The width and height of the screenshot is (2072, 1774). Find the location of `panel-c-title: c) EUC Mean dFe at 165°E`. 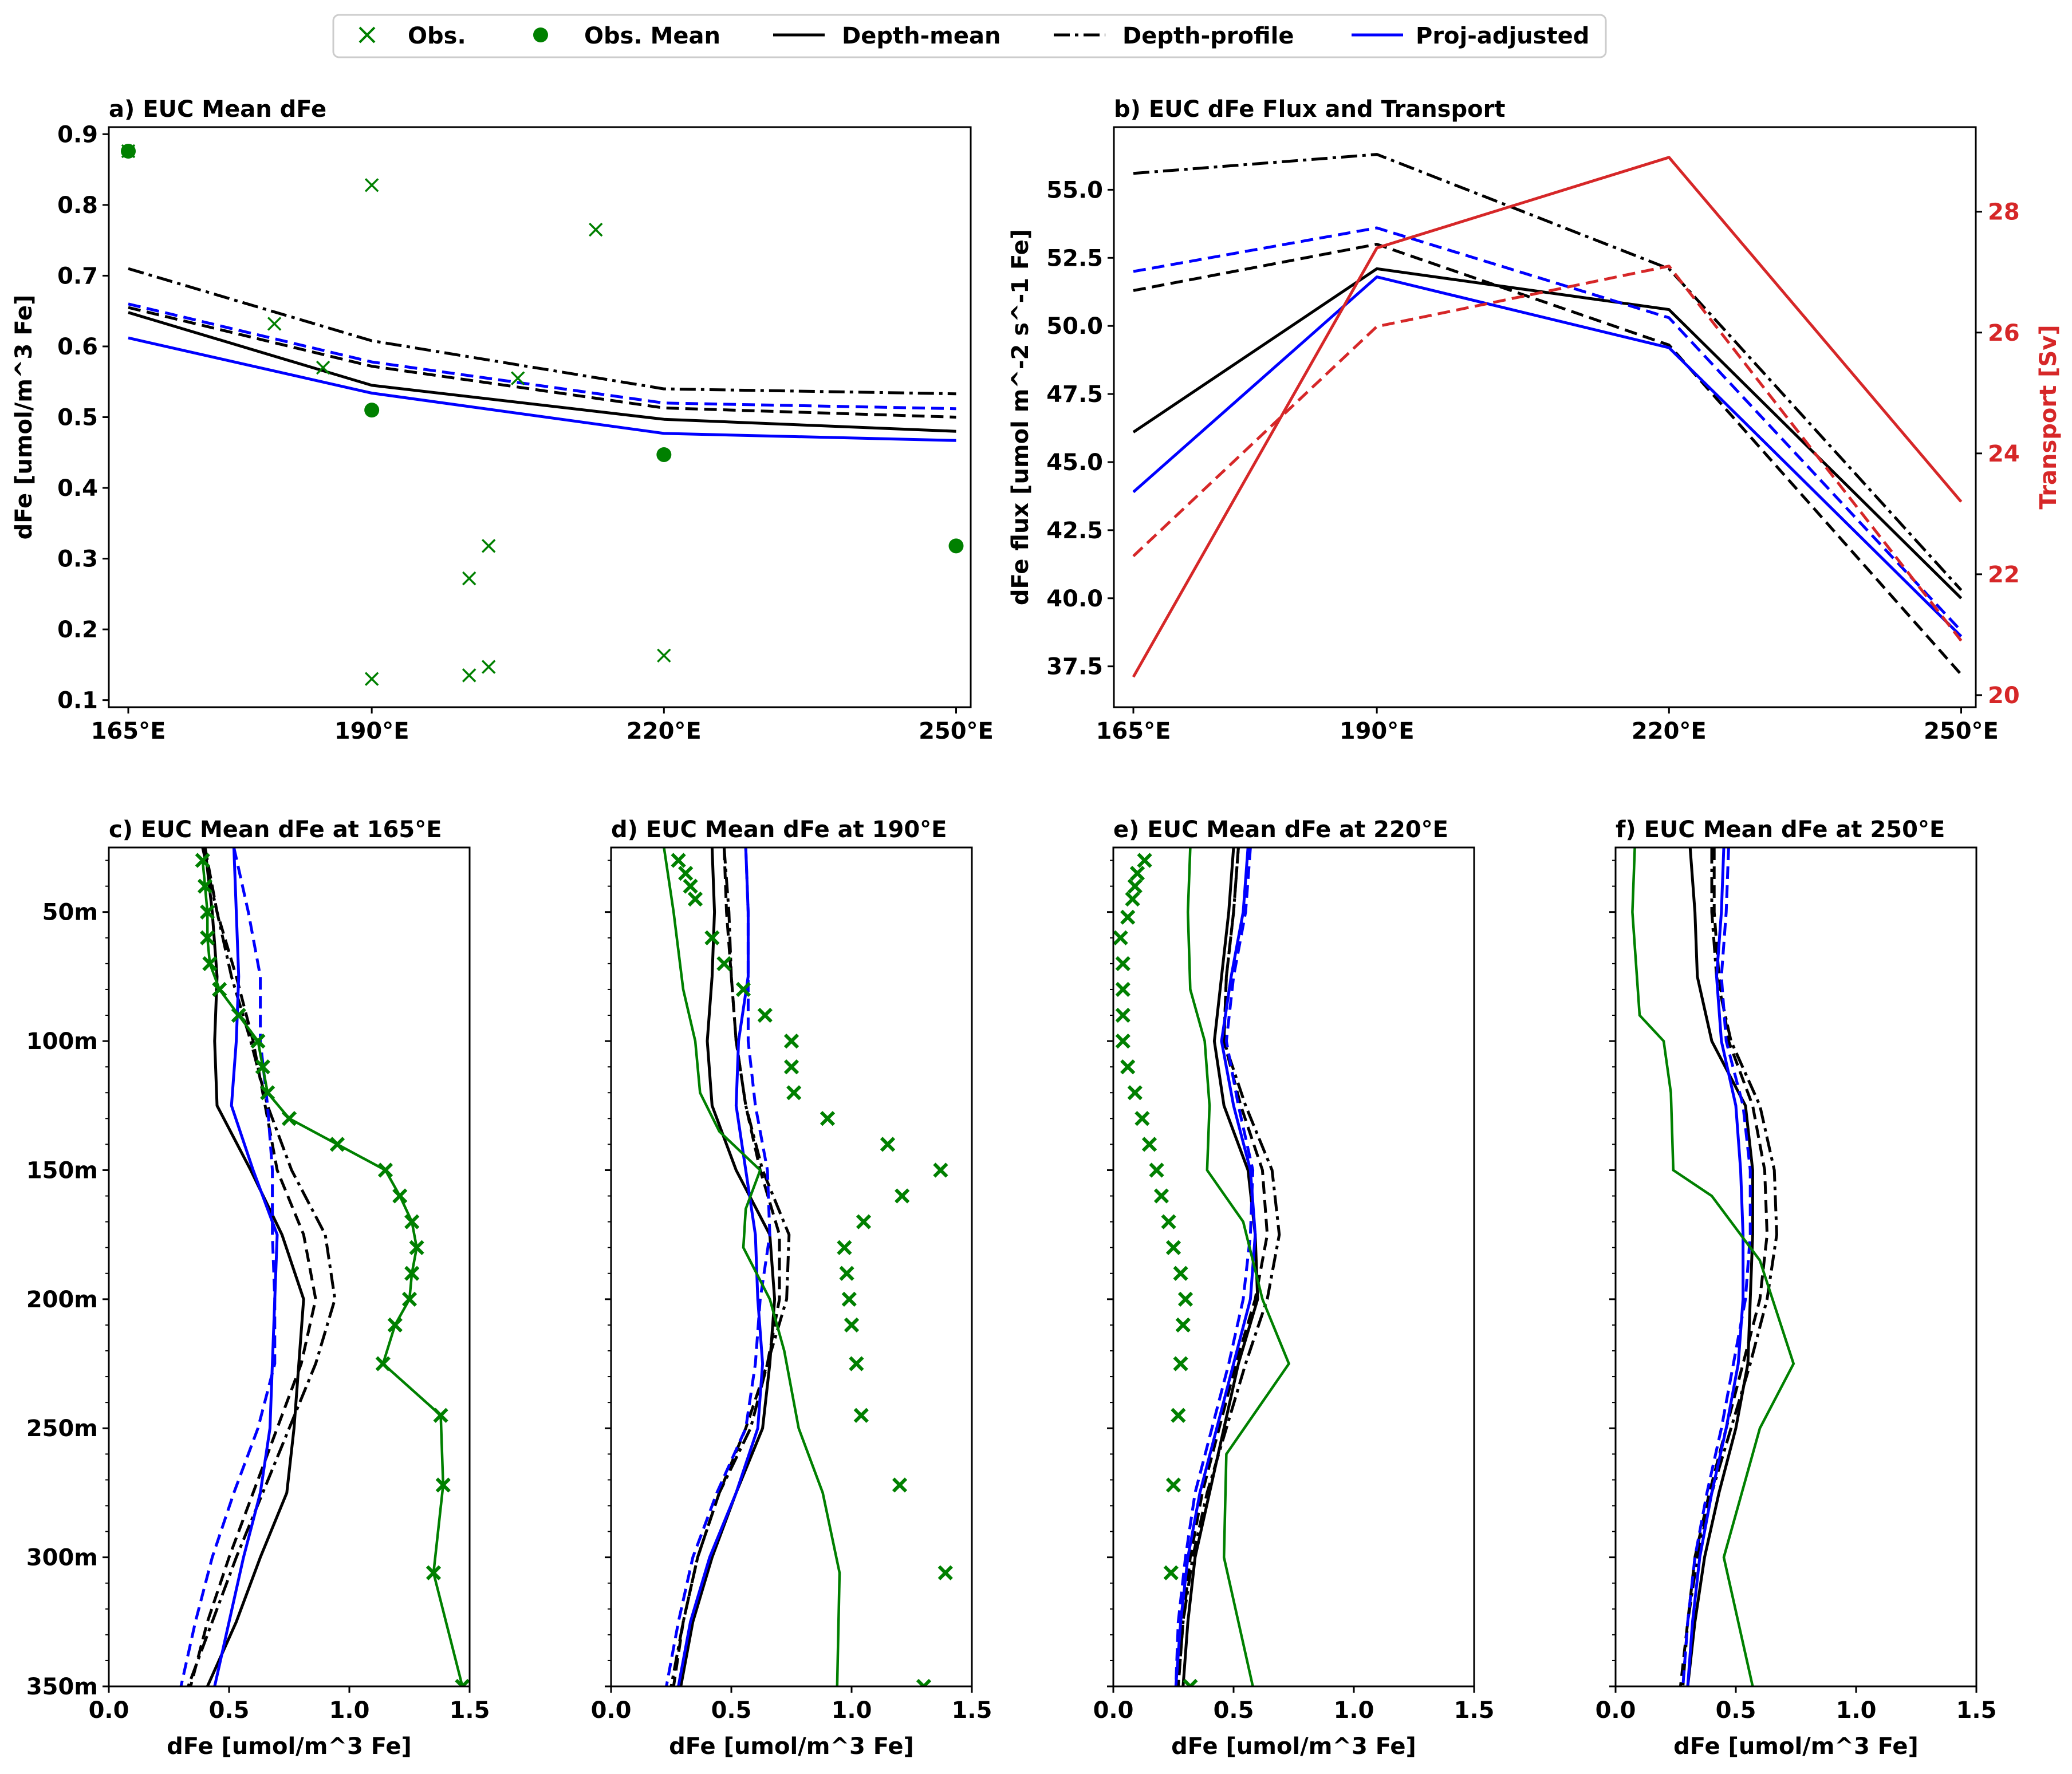

panel-c-title: c) EUC Mean dFe at 165°E is located at coordinates (275, 830).